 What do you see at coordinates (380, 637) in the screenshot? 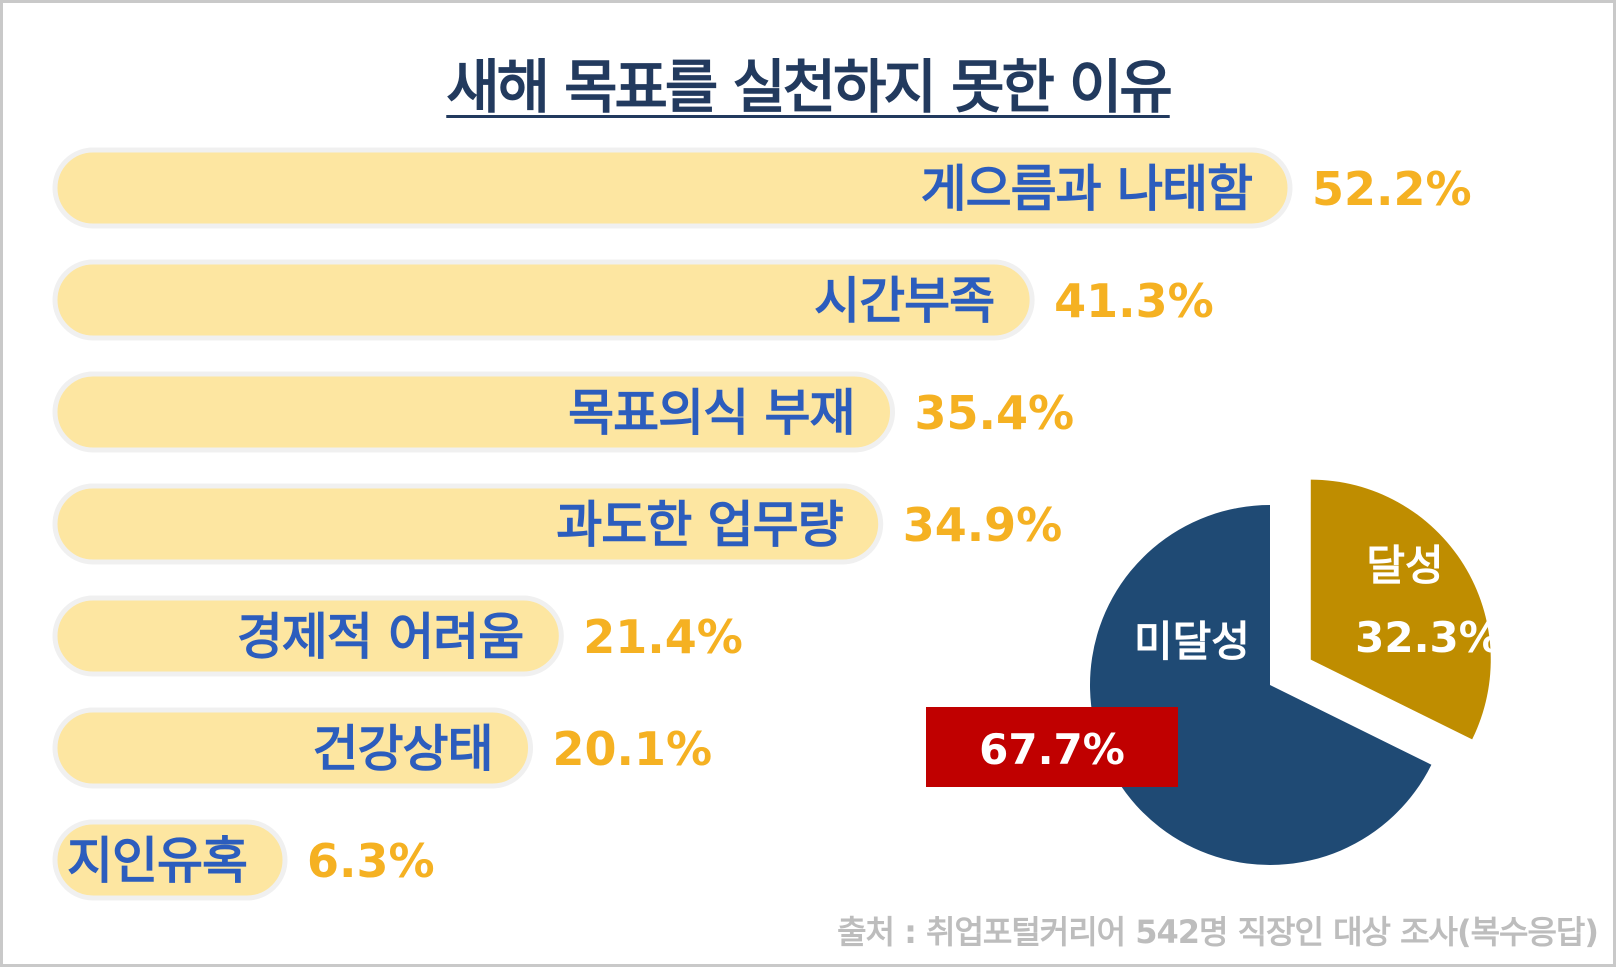
I see `bar-label: 경제적 어려움` at bounding box center [380, 637].